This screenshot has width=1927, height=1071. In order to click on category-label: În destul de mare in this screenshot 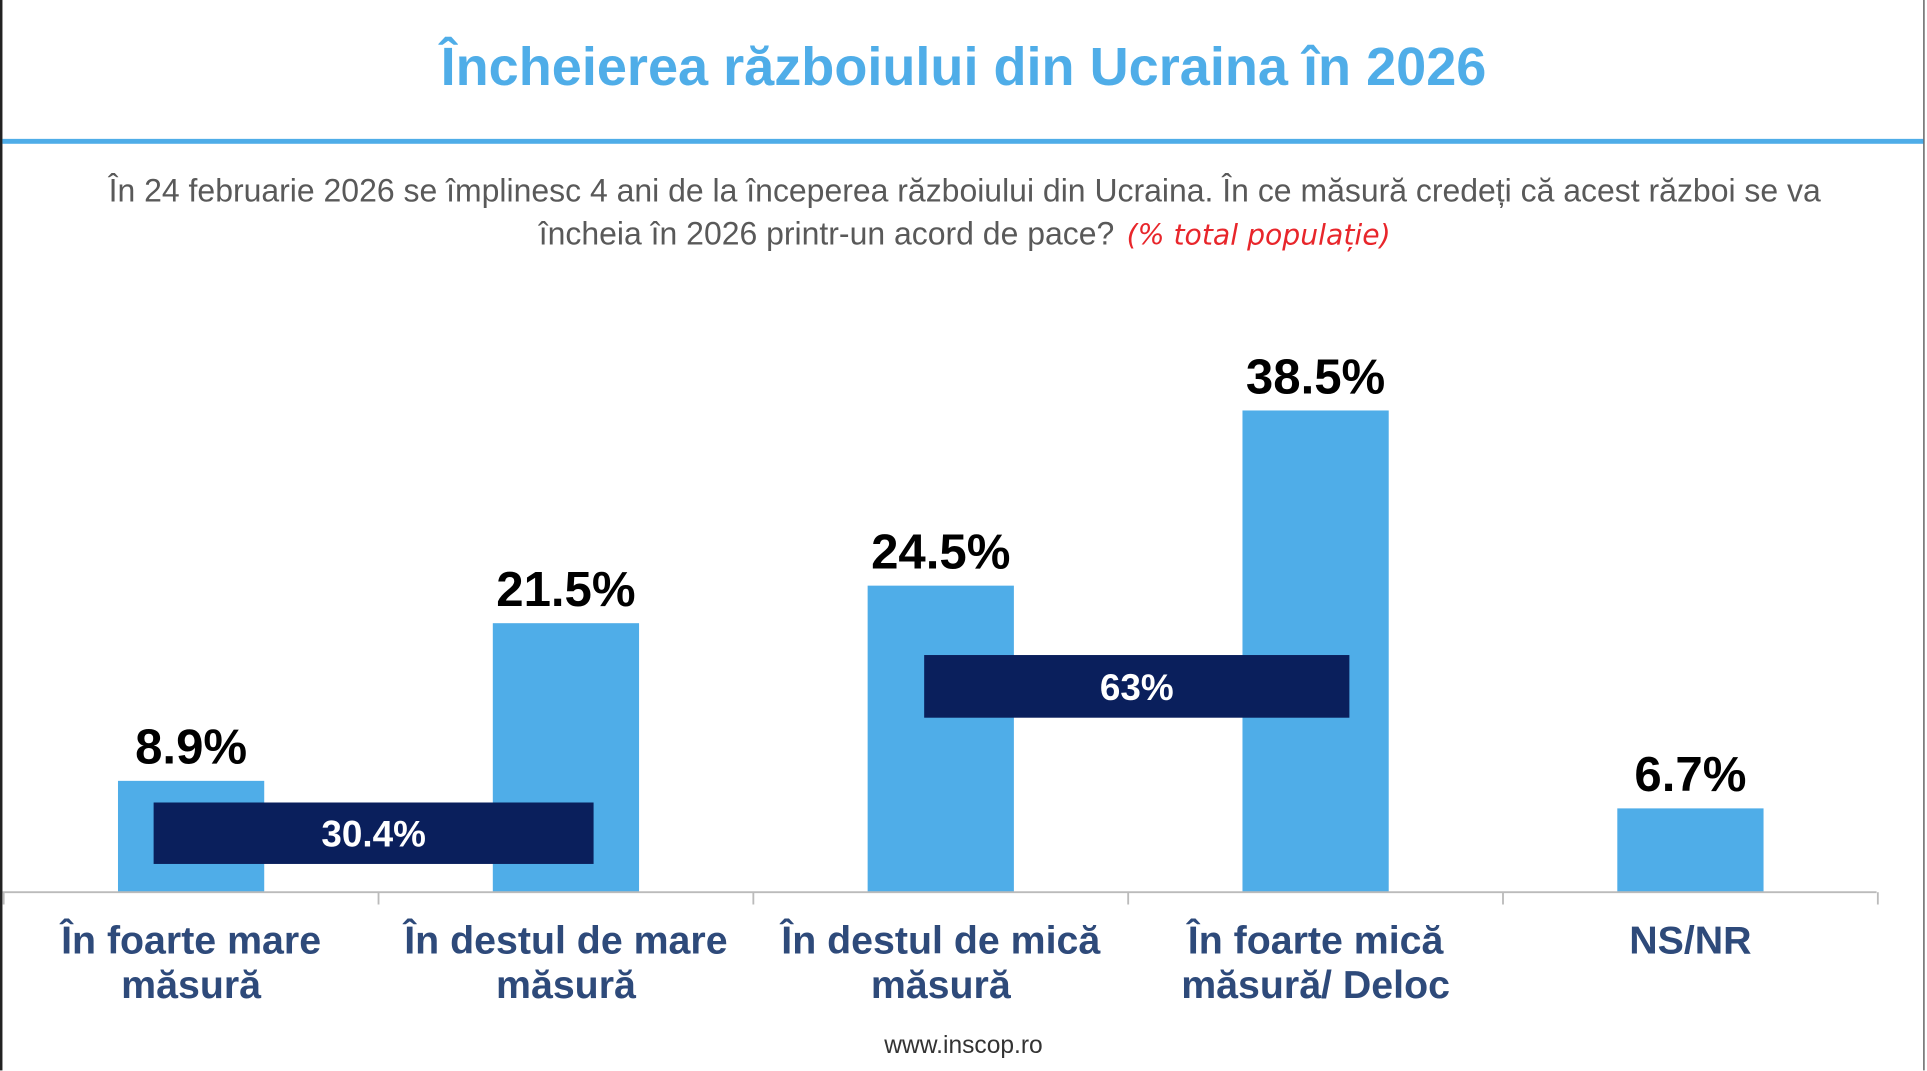, I will do `click(564, 941)`.